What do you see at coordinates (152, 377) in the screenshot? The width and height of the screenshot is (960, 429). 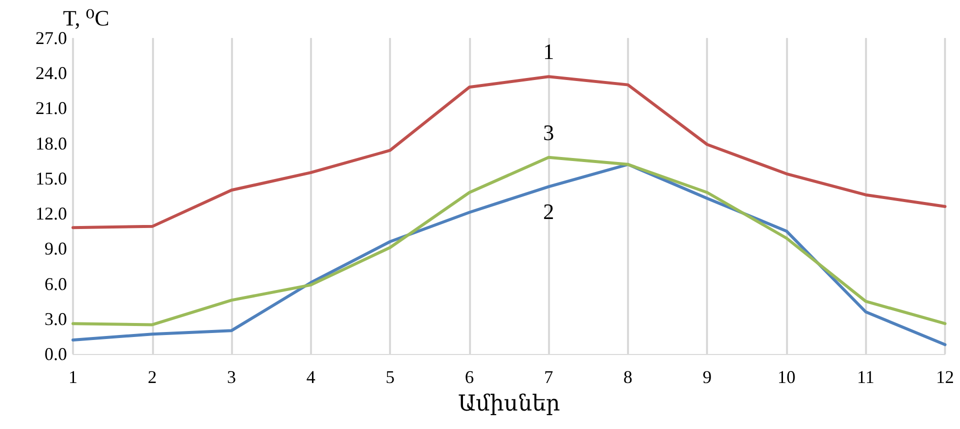 I see `x-tick-label: 2` at bounding box center [152, 377].